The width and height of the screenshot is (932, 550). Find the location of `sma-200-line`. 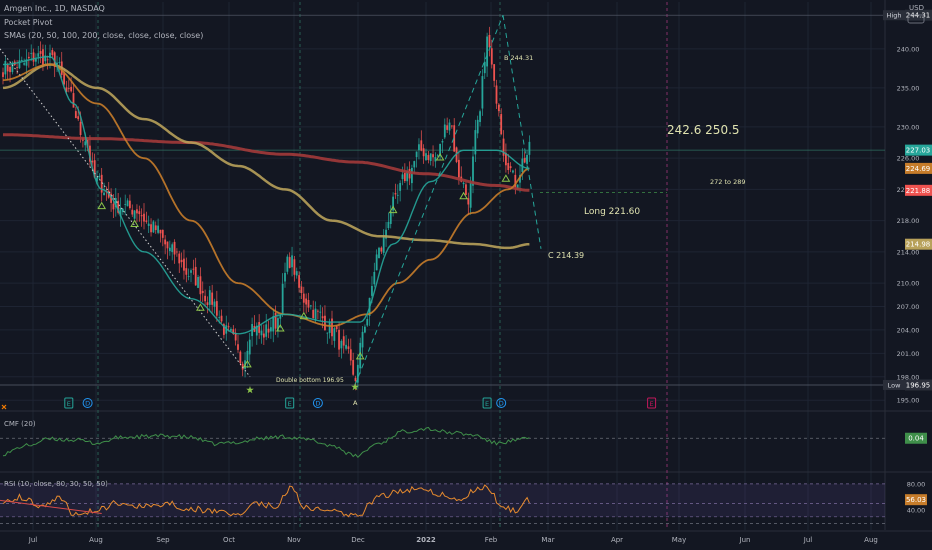

sma-200-line is located at coordinates (266, 162).